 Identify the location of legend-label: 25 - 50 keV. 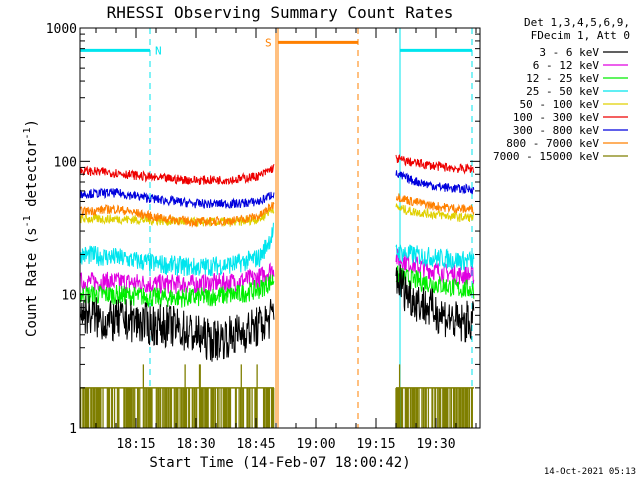
(562, 91).